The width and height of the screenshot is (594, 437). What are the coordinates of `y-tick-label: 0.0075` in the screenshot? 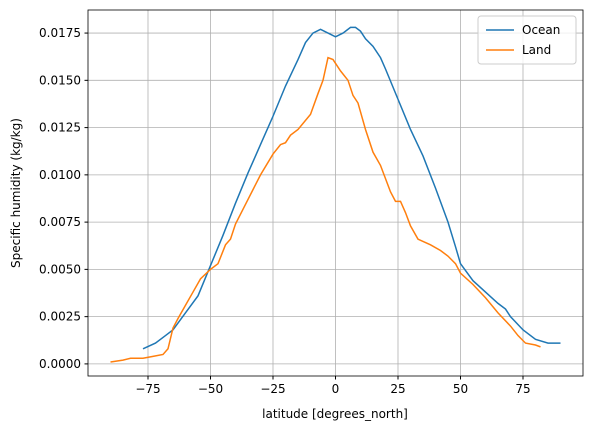 It's located at (60, 222).